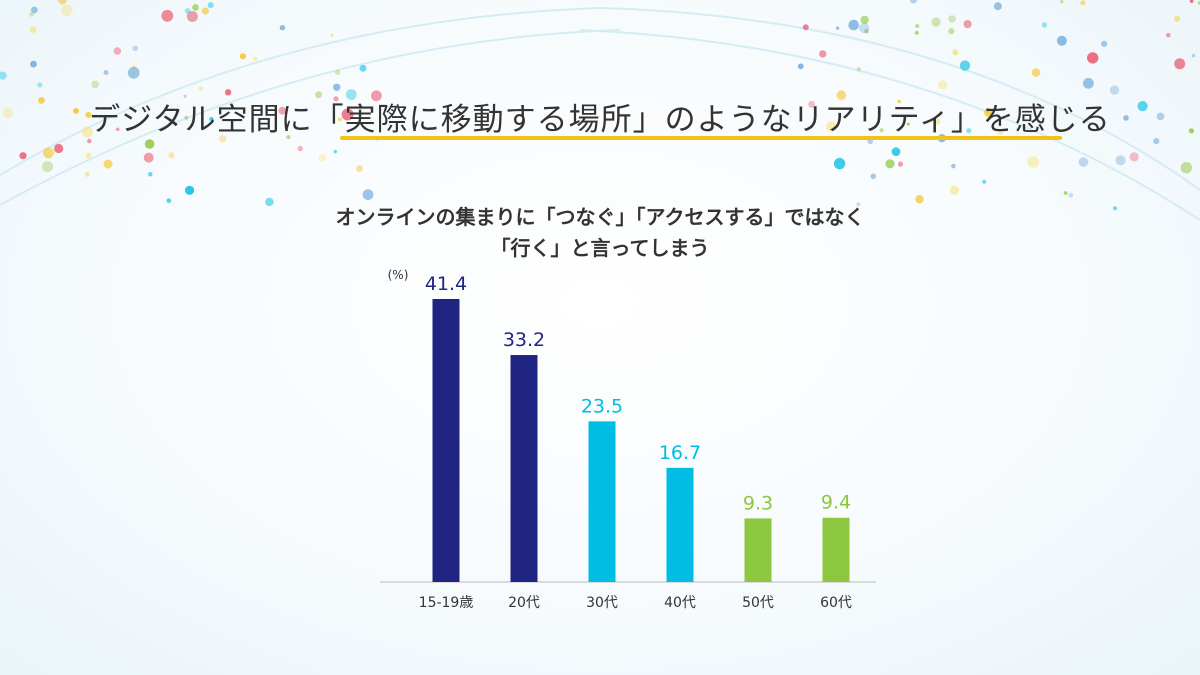  Describe the element at coordinates (758, 503) in the screenshot. I see `value-label-5: 9.3` at that location.